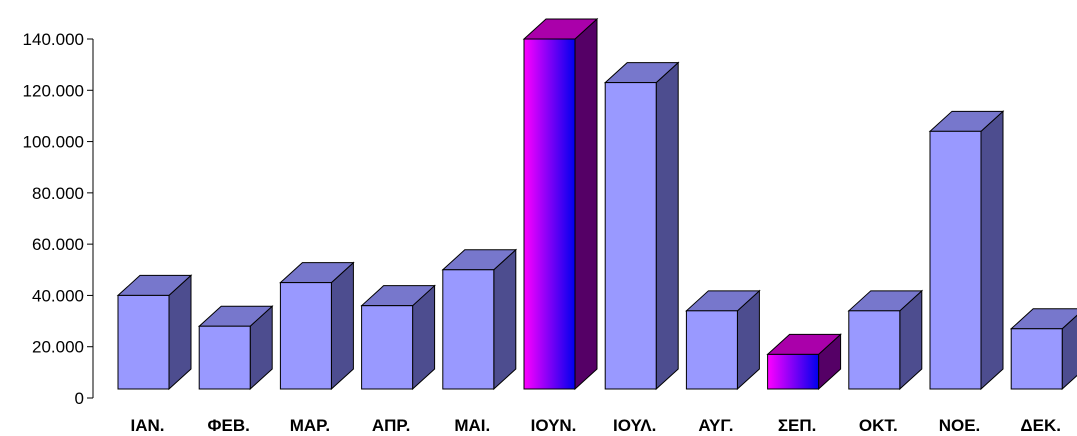 The height and width of the screenshot is (436, 1077). I want to click on y-tick-label: 20.000, so click(58, 347).